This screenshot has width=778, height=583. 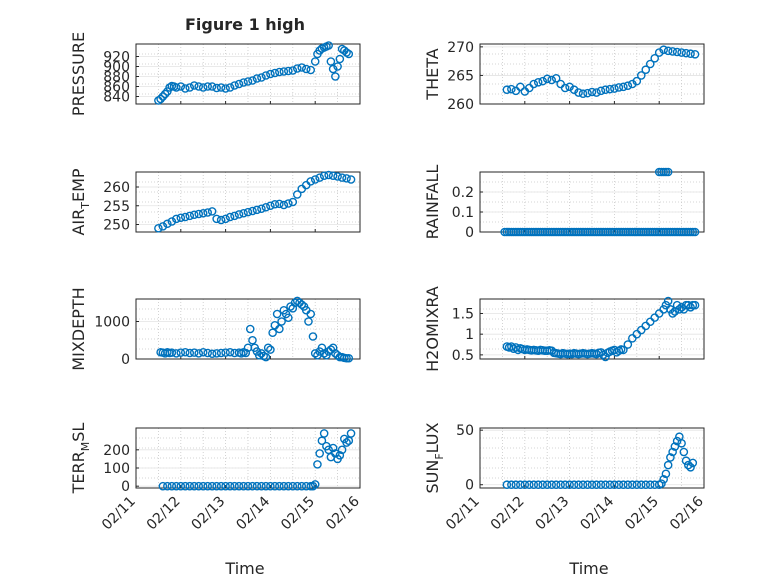 What do you see at coordinates (78, 185) in the screenshot?
I see `y-axis-label-rest: EMP` at bounding box center [78, 185].